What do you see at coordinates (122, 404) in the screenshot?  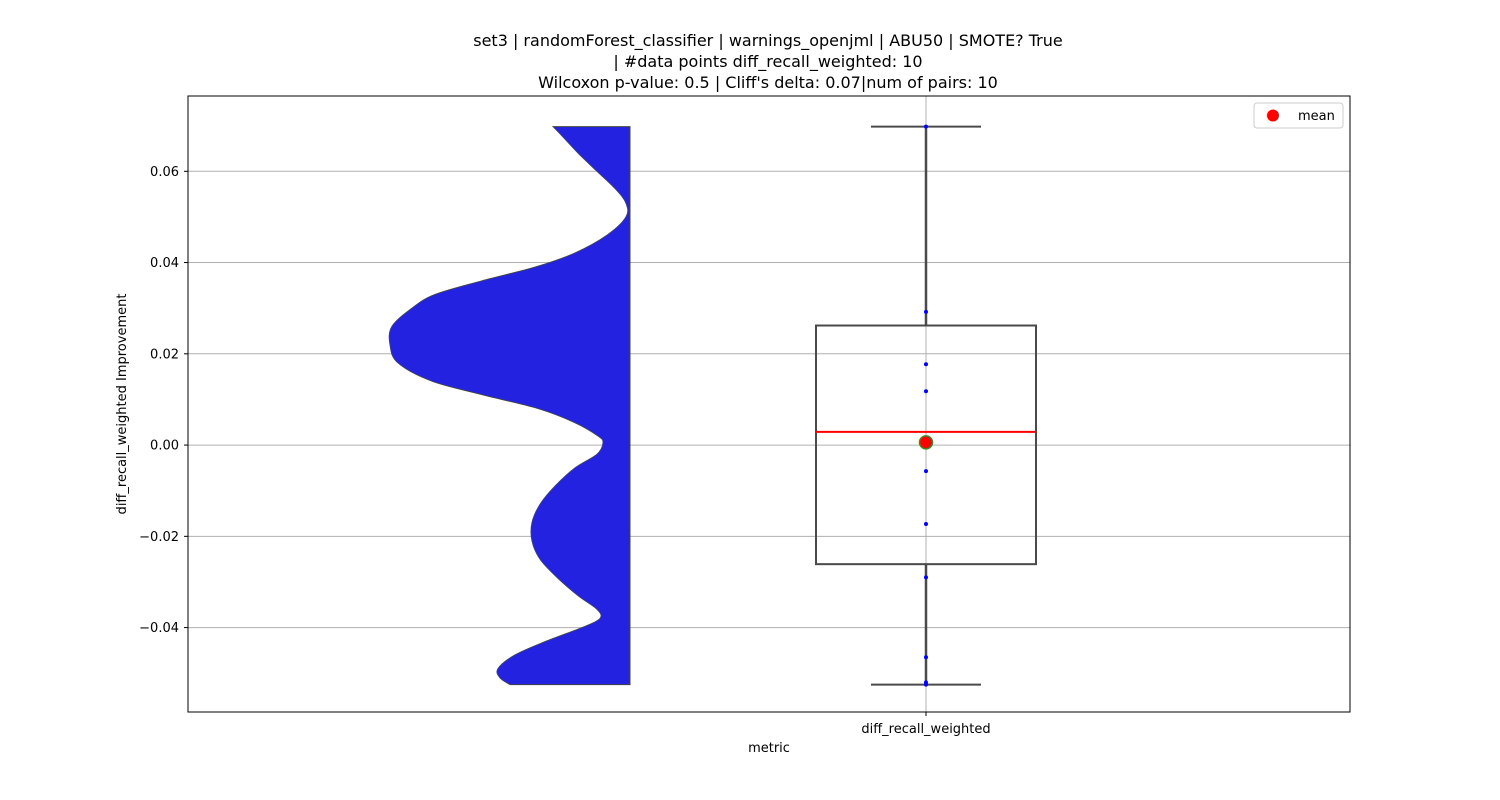 I see `y-axis-label: diff_recall_weighted Improvement` at bounding box center [122, 404].